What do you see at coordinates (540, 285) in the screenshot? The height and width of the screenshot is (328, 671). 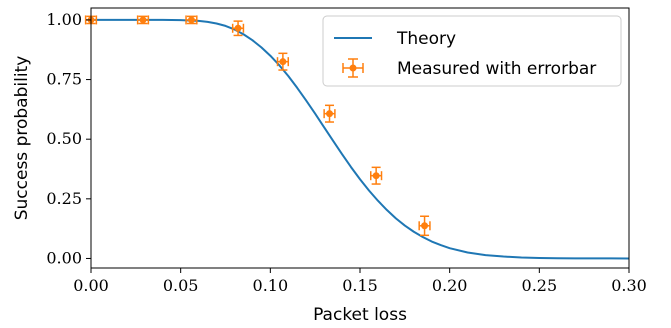 I see `x-tick-label: 0.25` at bounding box center [540, 285].